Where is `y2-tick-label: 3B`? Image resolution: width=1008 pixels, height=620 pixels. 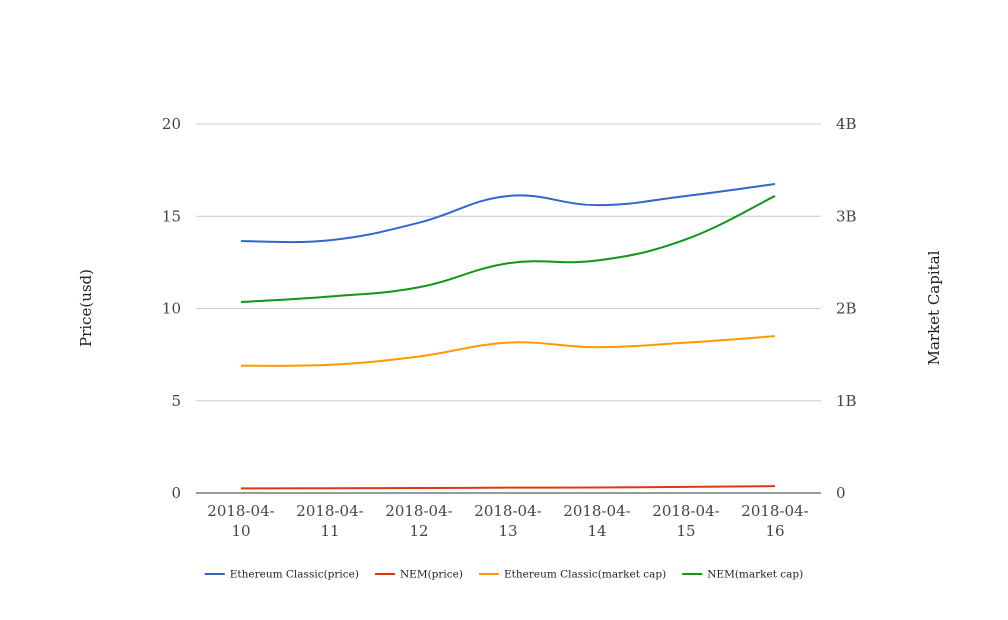 y2-tick-label: 3B is located at coordinates (846, 216).